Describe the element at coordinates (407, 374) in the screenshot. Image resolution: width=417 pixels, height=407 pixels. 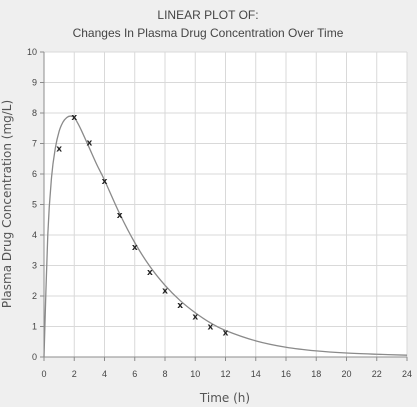
I see `x-tick-label: 24` at that location.